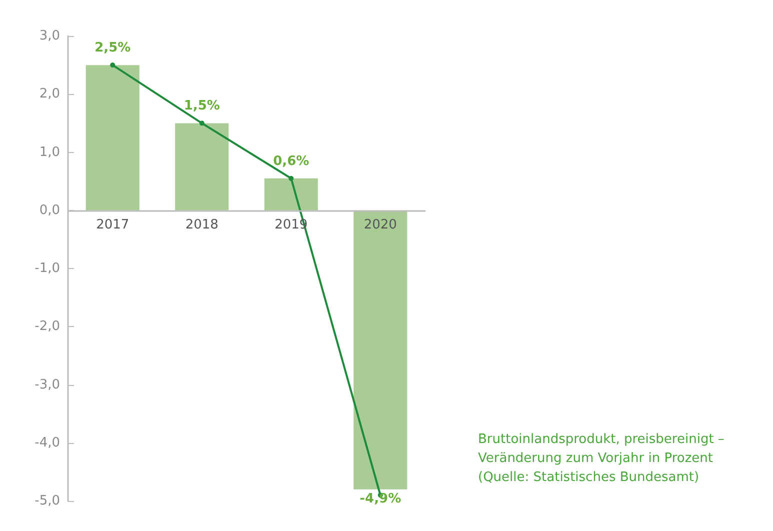  Describe the element at coordinates (202, 106) in the screenshot. I see `data-label: 1,5%` at that location.